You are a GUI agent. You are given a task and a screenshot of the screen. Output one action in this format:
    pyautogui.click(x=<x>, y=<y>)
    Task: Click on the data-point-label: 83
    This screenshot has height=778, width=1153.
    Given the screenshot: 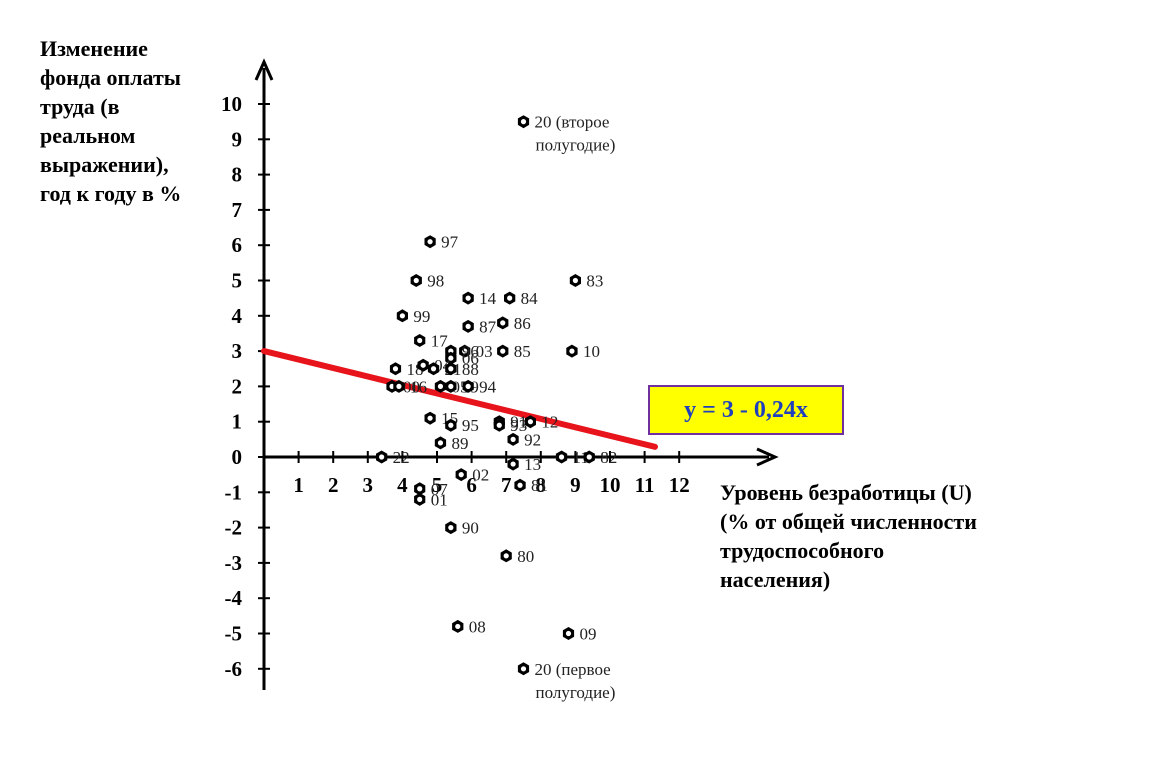 What is the action you would take?
    pyautogui.click(x=594, y=281)
    